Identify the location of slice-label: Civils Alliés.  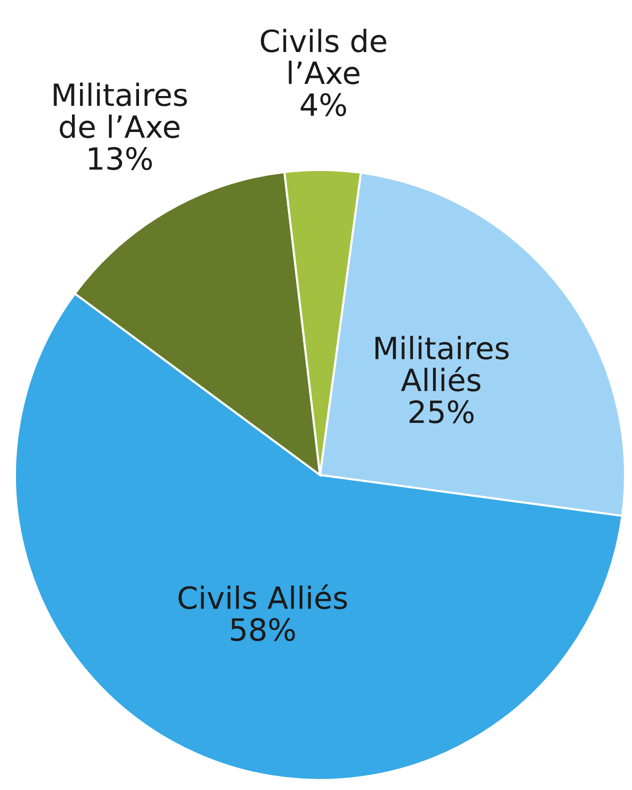
(262, 597).